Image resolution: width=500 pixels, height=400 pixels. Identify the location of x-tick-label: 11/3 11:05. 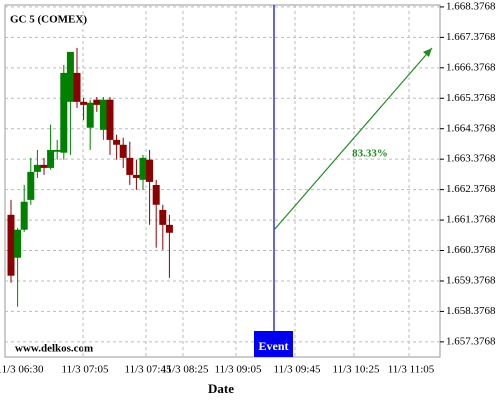
(411, 370).